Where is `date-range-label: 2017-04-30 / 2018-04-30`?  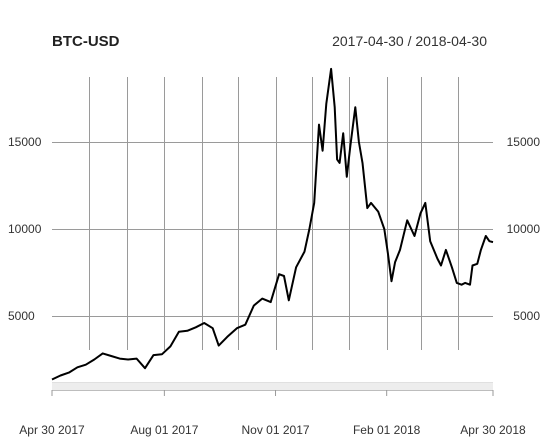 date-range-label: 2017-04-30 / 2018-04-30 is located at coordinates (409, 41).